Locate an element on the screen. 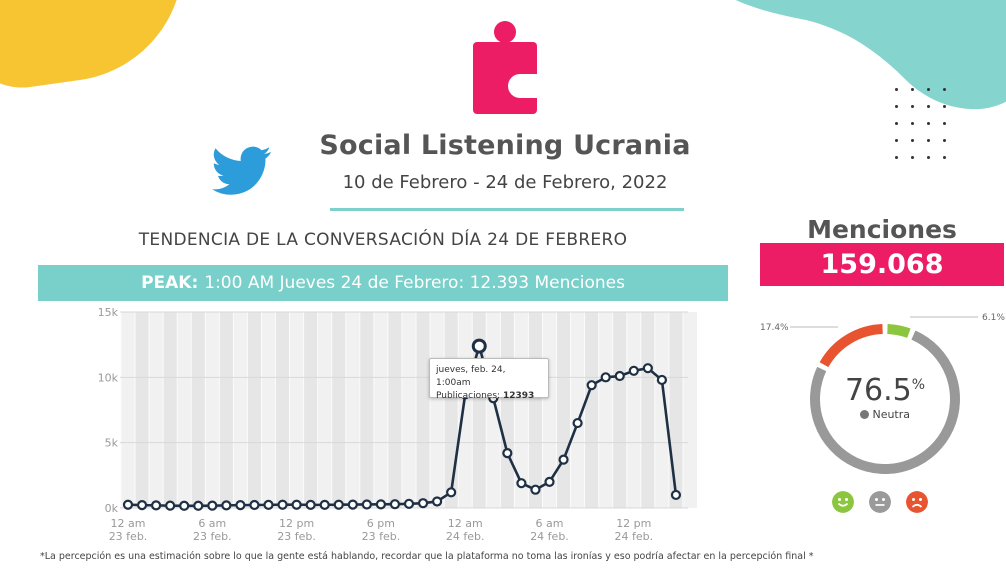 This screenshot has width=1006, height=574. tooltip-count-value: 12393 is located at coordinates (518, 396).